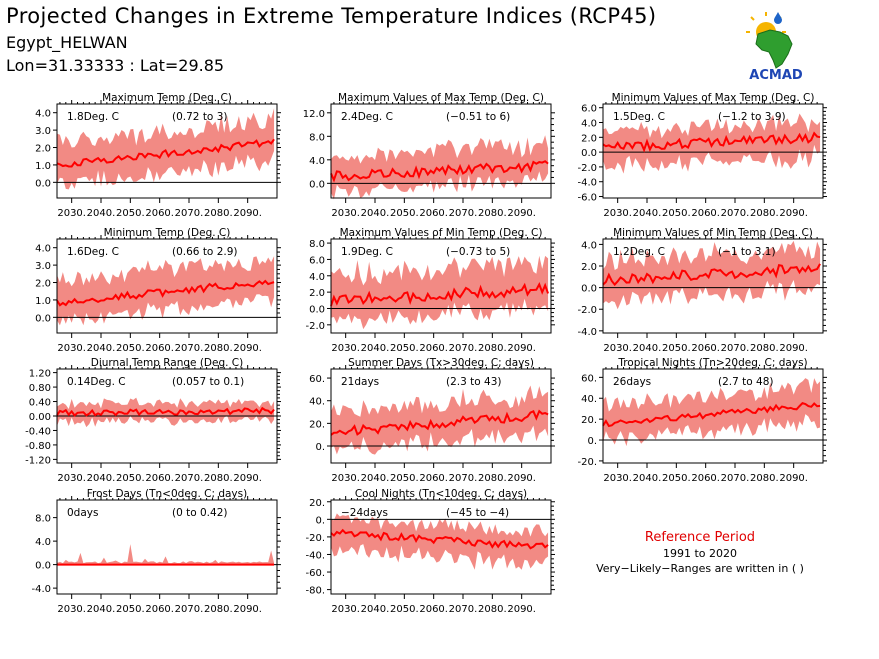  Describe the element at coordinates (587, 183) in the screenshot. I see `y-tick-label: -4.0` at that location.